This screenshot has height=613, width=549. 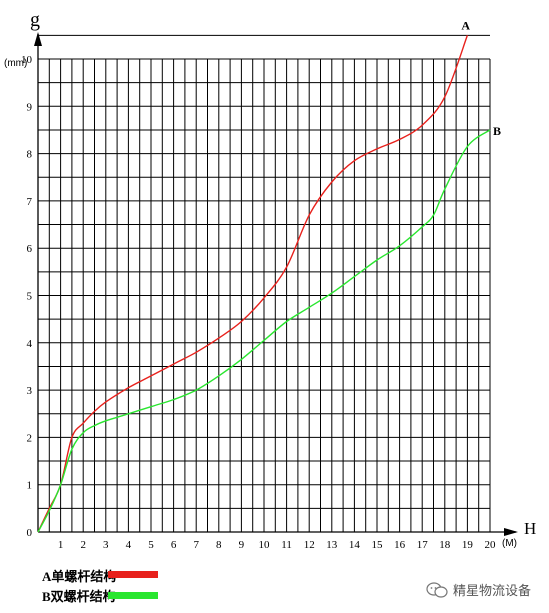 What do you see at coordinates (465, 25) in the screenshot?
I see `series-end-label-a: A` at bounding box center [465, 25].